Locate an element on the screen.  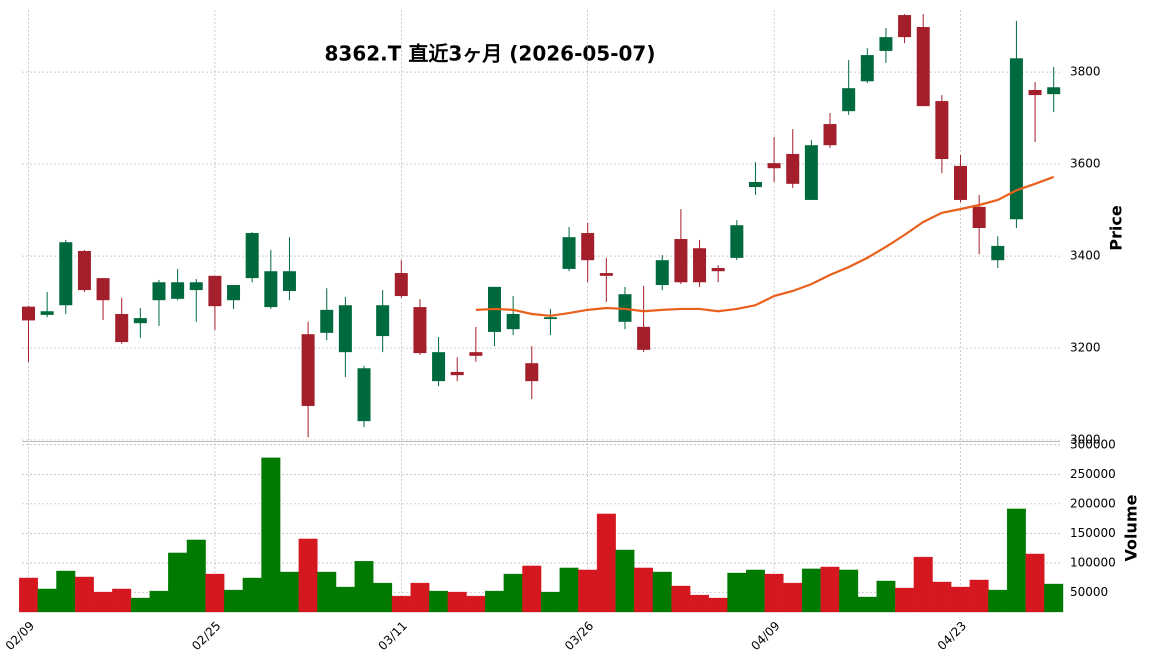
x-tick-label: 04/09 is located at coordinates (765, 636).